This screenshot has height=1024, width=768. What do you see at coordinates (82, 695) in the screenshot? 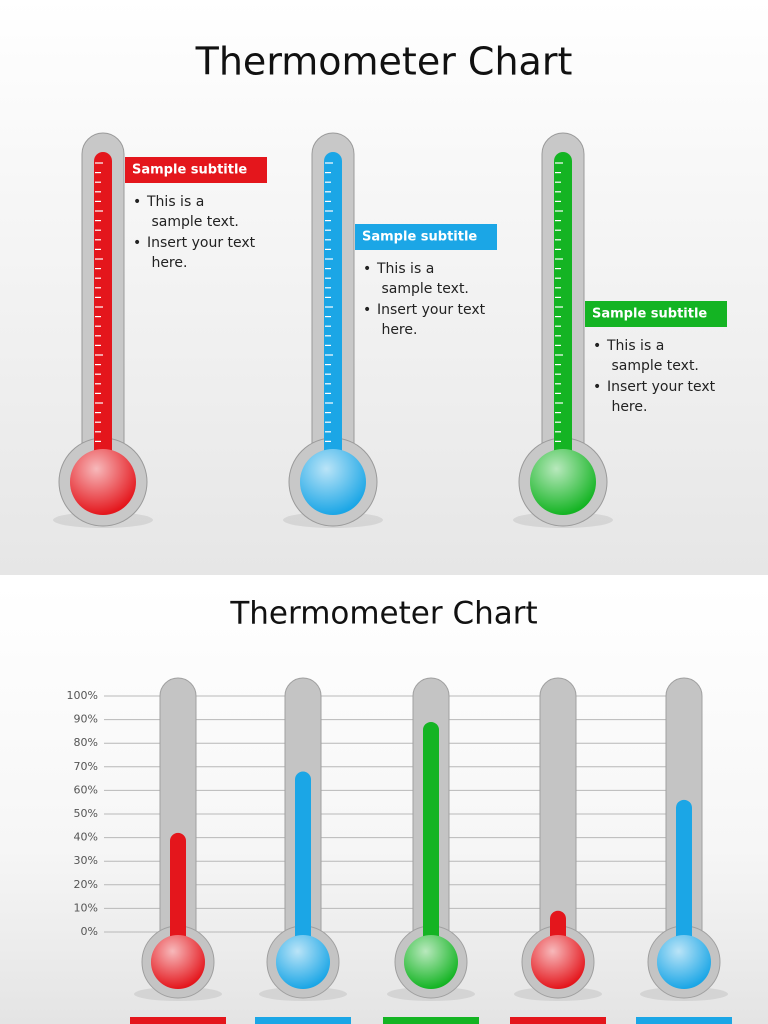
I see `y-tick-label: 100%` at bounding box center [82, 695].